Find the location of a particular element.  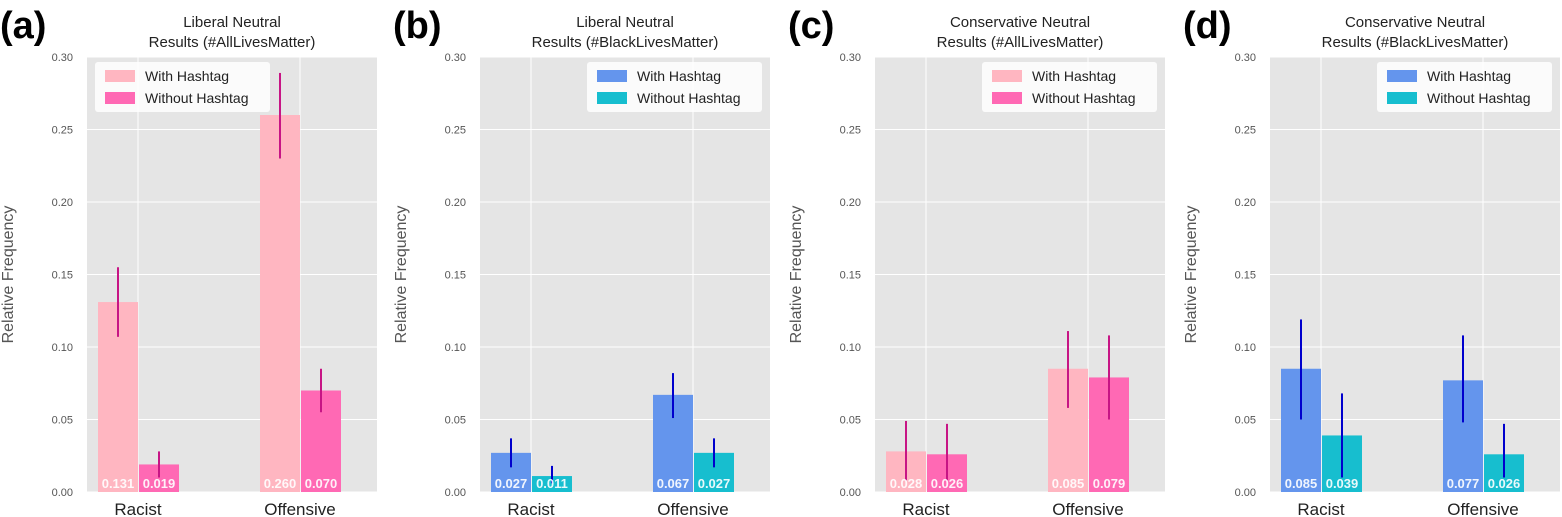

panel-label: (a) is located at coordinates (23, 26).